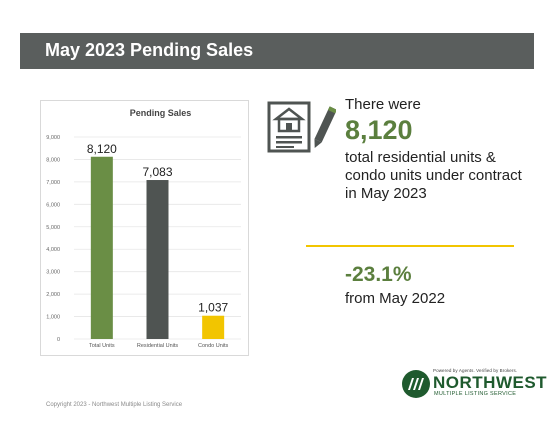 Image resolution: width=557 pixels, height=431 pixels. What do you see at coordinates (53, 295) in the screenshot?
I see `y-tick-label: 2,000` at bounding box center [53, 295].